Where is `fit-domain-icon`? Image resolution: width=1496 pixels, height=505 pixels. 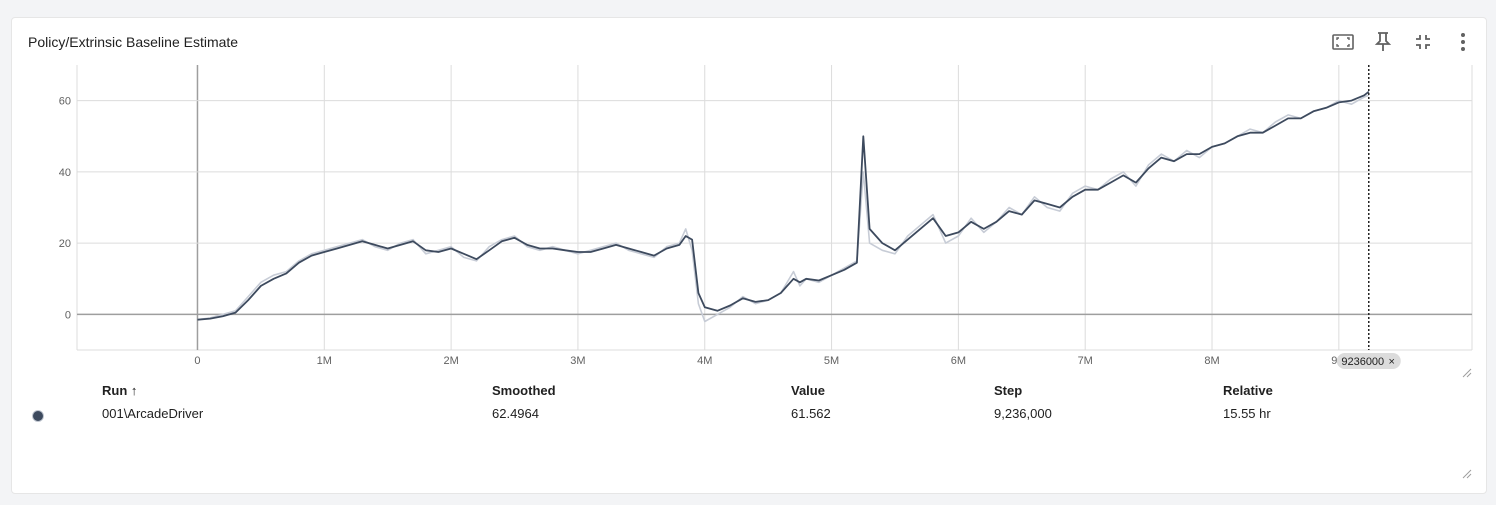
fit-domain-icon is located at coordinates (1343, 42).